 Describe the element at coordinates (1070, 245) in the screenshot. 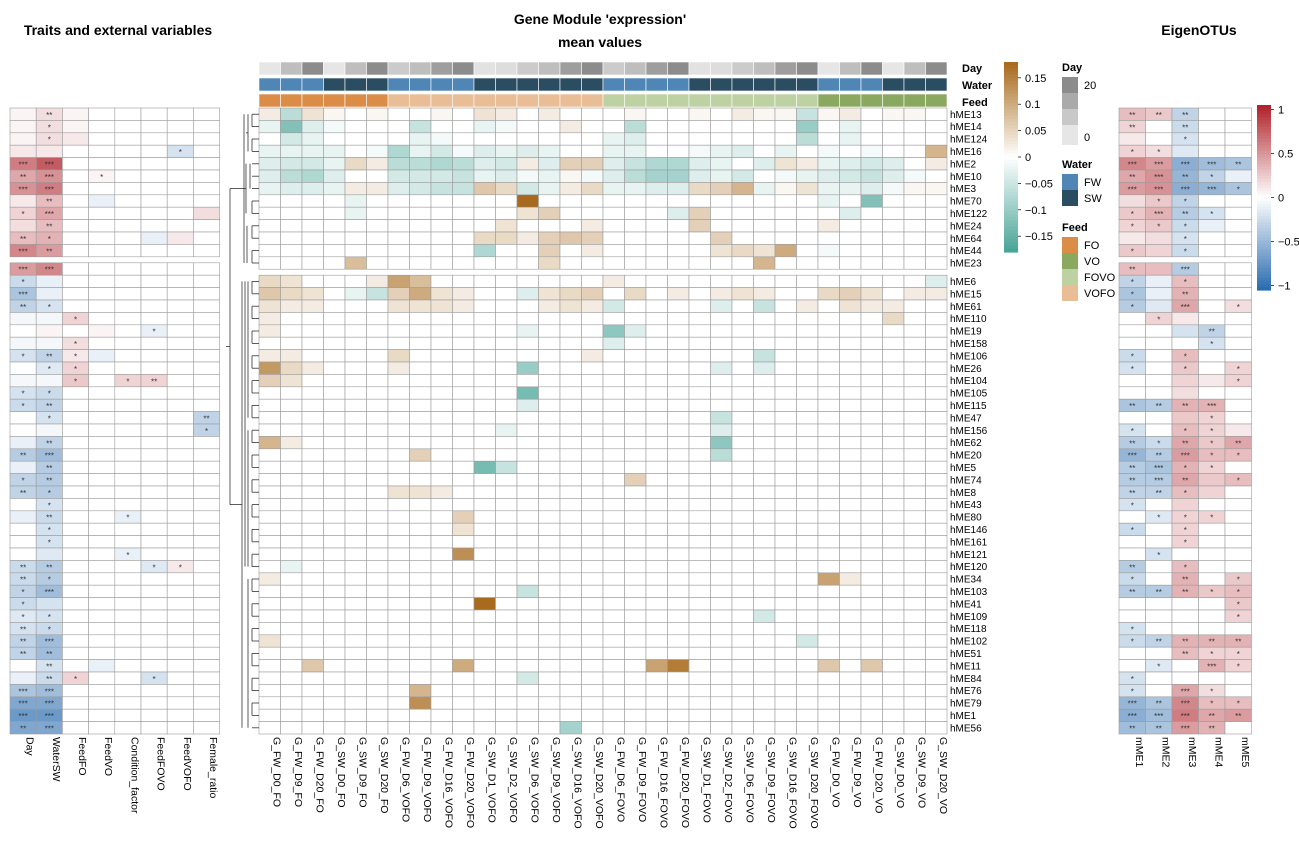

I see `legend-feed-swatch-fo` at that location.